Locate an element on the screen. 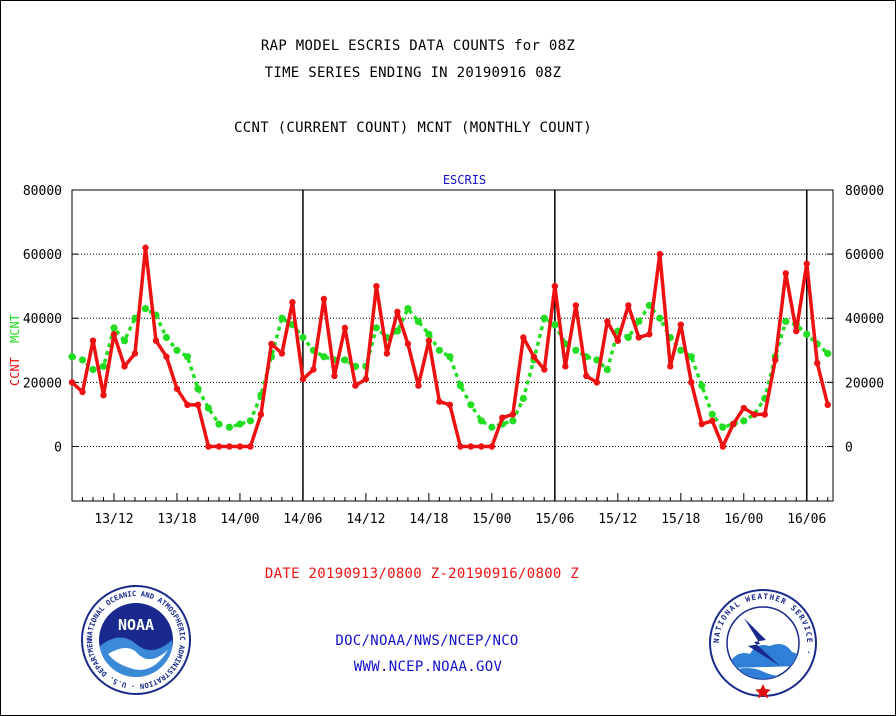 Image resolution: width=896 pixels, height=716 pixels. x-tick-label: 15/18 is located at coordinates (680, 519).